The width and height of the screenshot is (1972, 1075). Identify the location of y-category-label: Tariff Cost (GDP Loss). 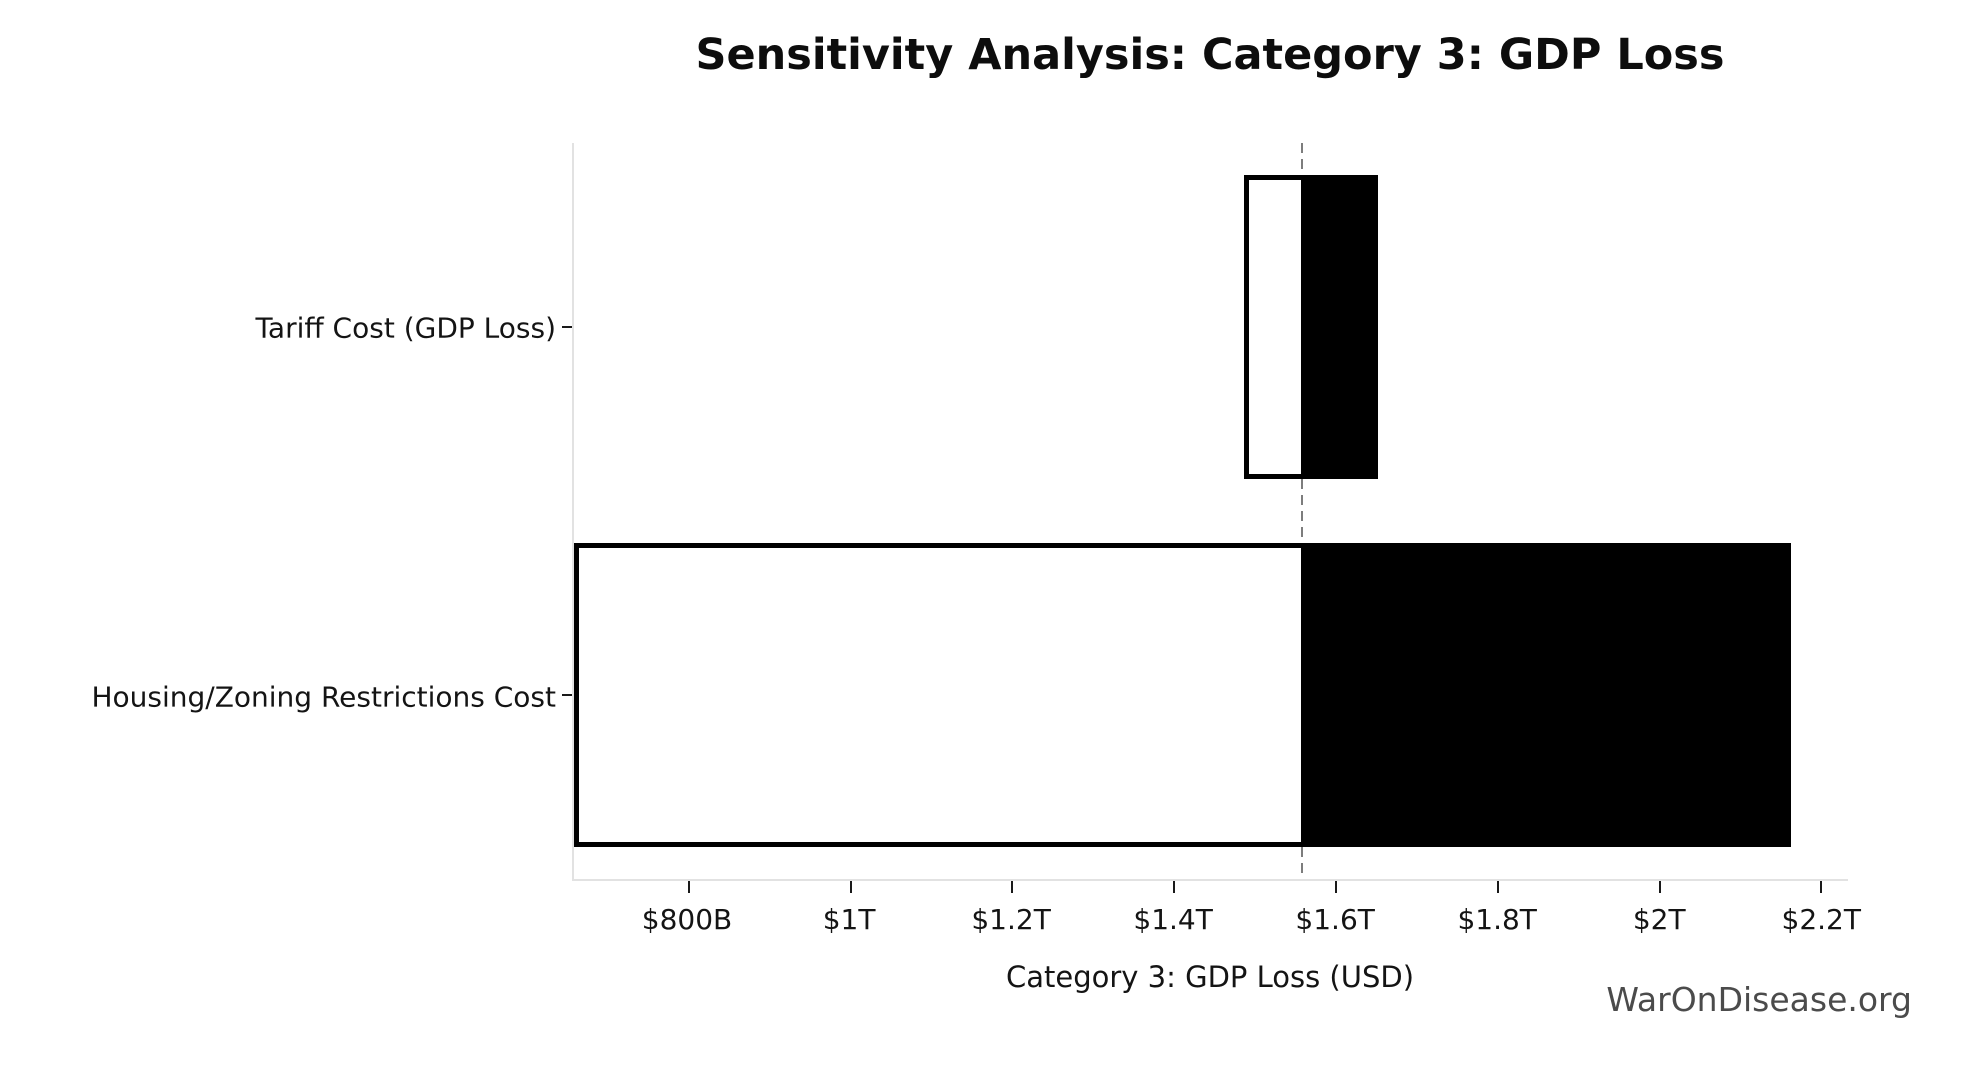
(405, 327).